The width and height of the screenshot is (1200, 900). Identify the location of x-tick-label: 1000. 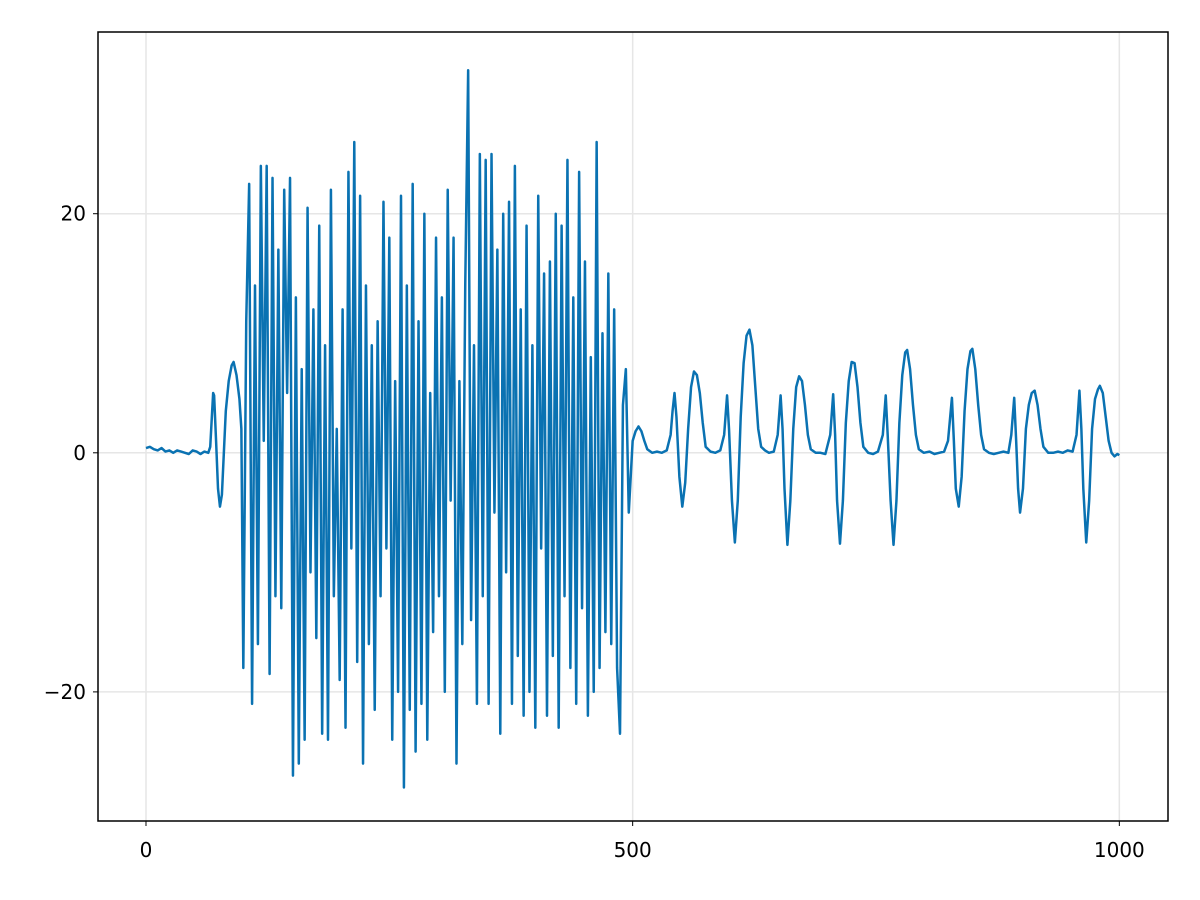
(1119, 850).